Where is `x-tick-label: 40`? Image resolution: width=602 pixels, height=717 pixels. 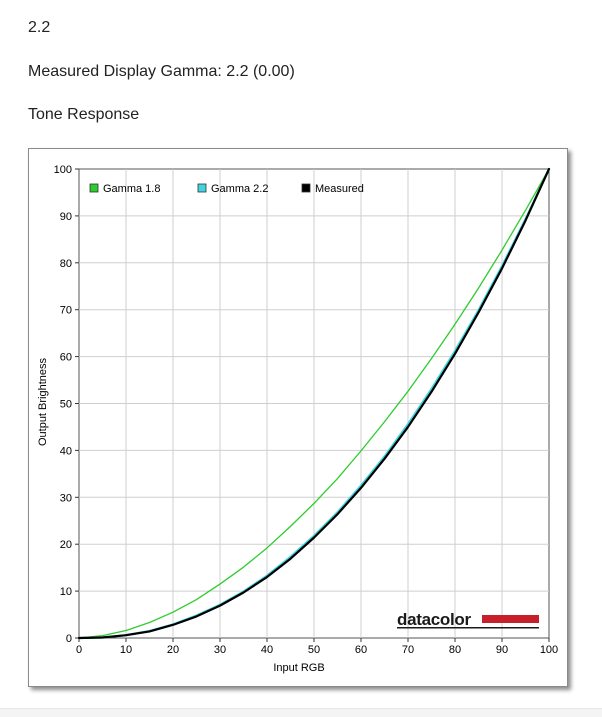
x-tick-label: 40 is located at coordinates (267, 650).